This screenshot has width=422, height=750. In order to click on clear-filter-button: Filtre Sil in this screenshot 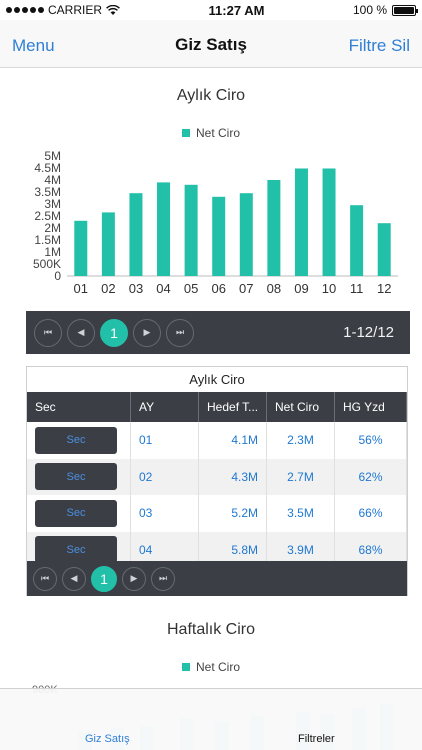, I will do `click(379, 45)`.